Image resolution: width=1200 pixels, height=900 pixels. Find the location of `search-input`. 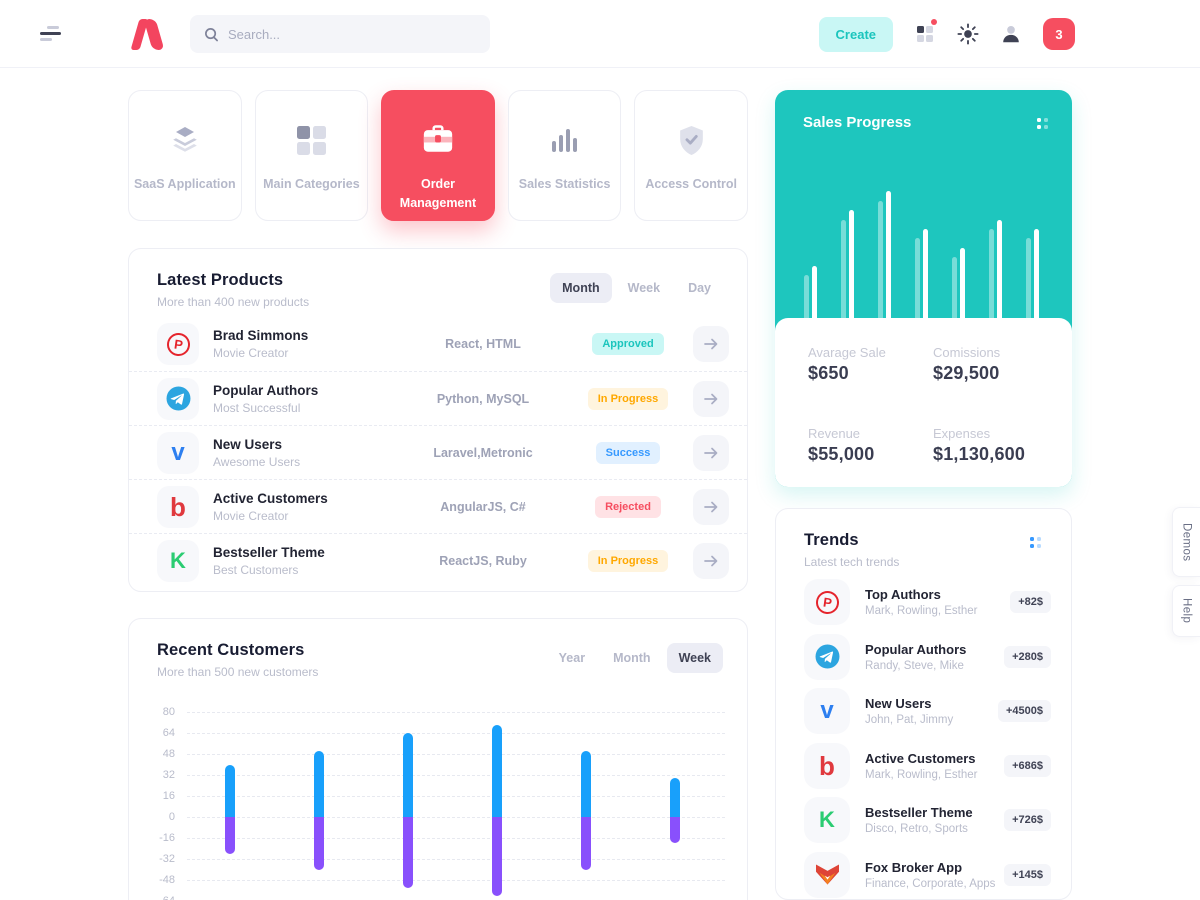

search-input is located at coordinates (348, 34).